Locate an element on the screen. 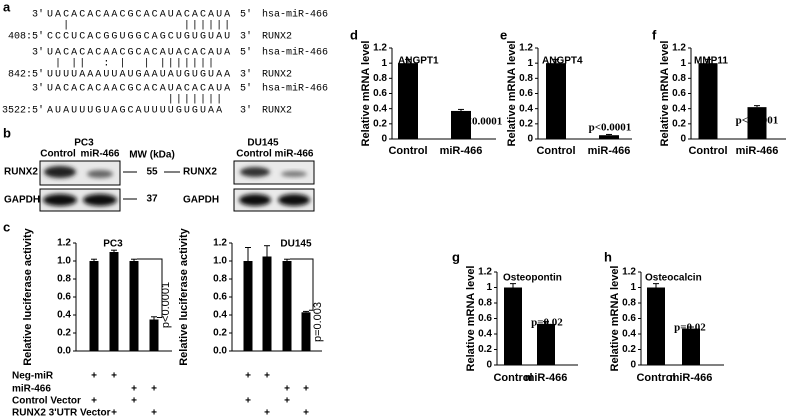  mw-label: 55 is located at coordinates (152, 172).